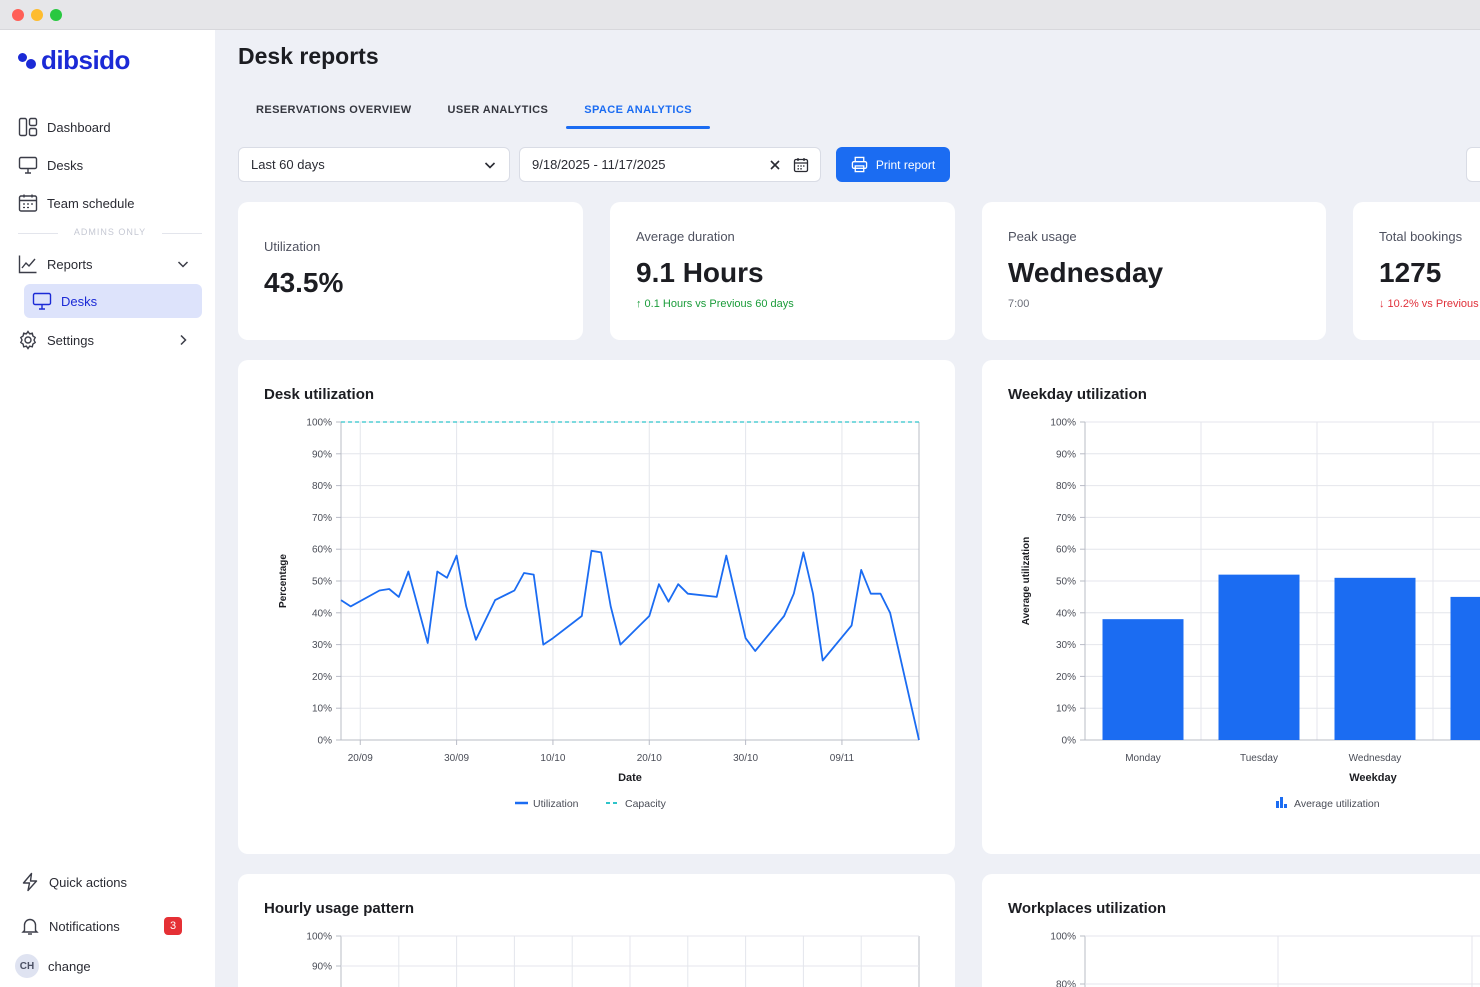  I want to click on legend-capacity-label: Capacity, so click(646, 804).